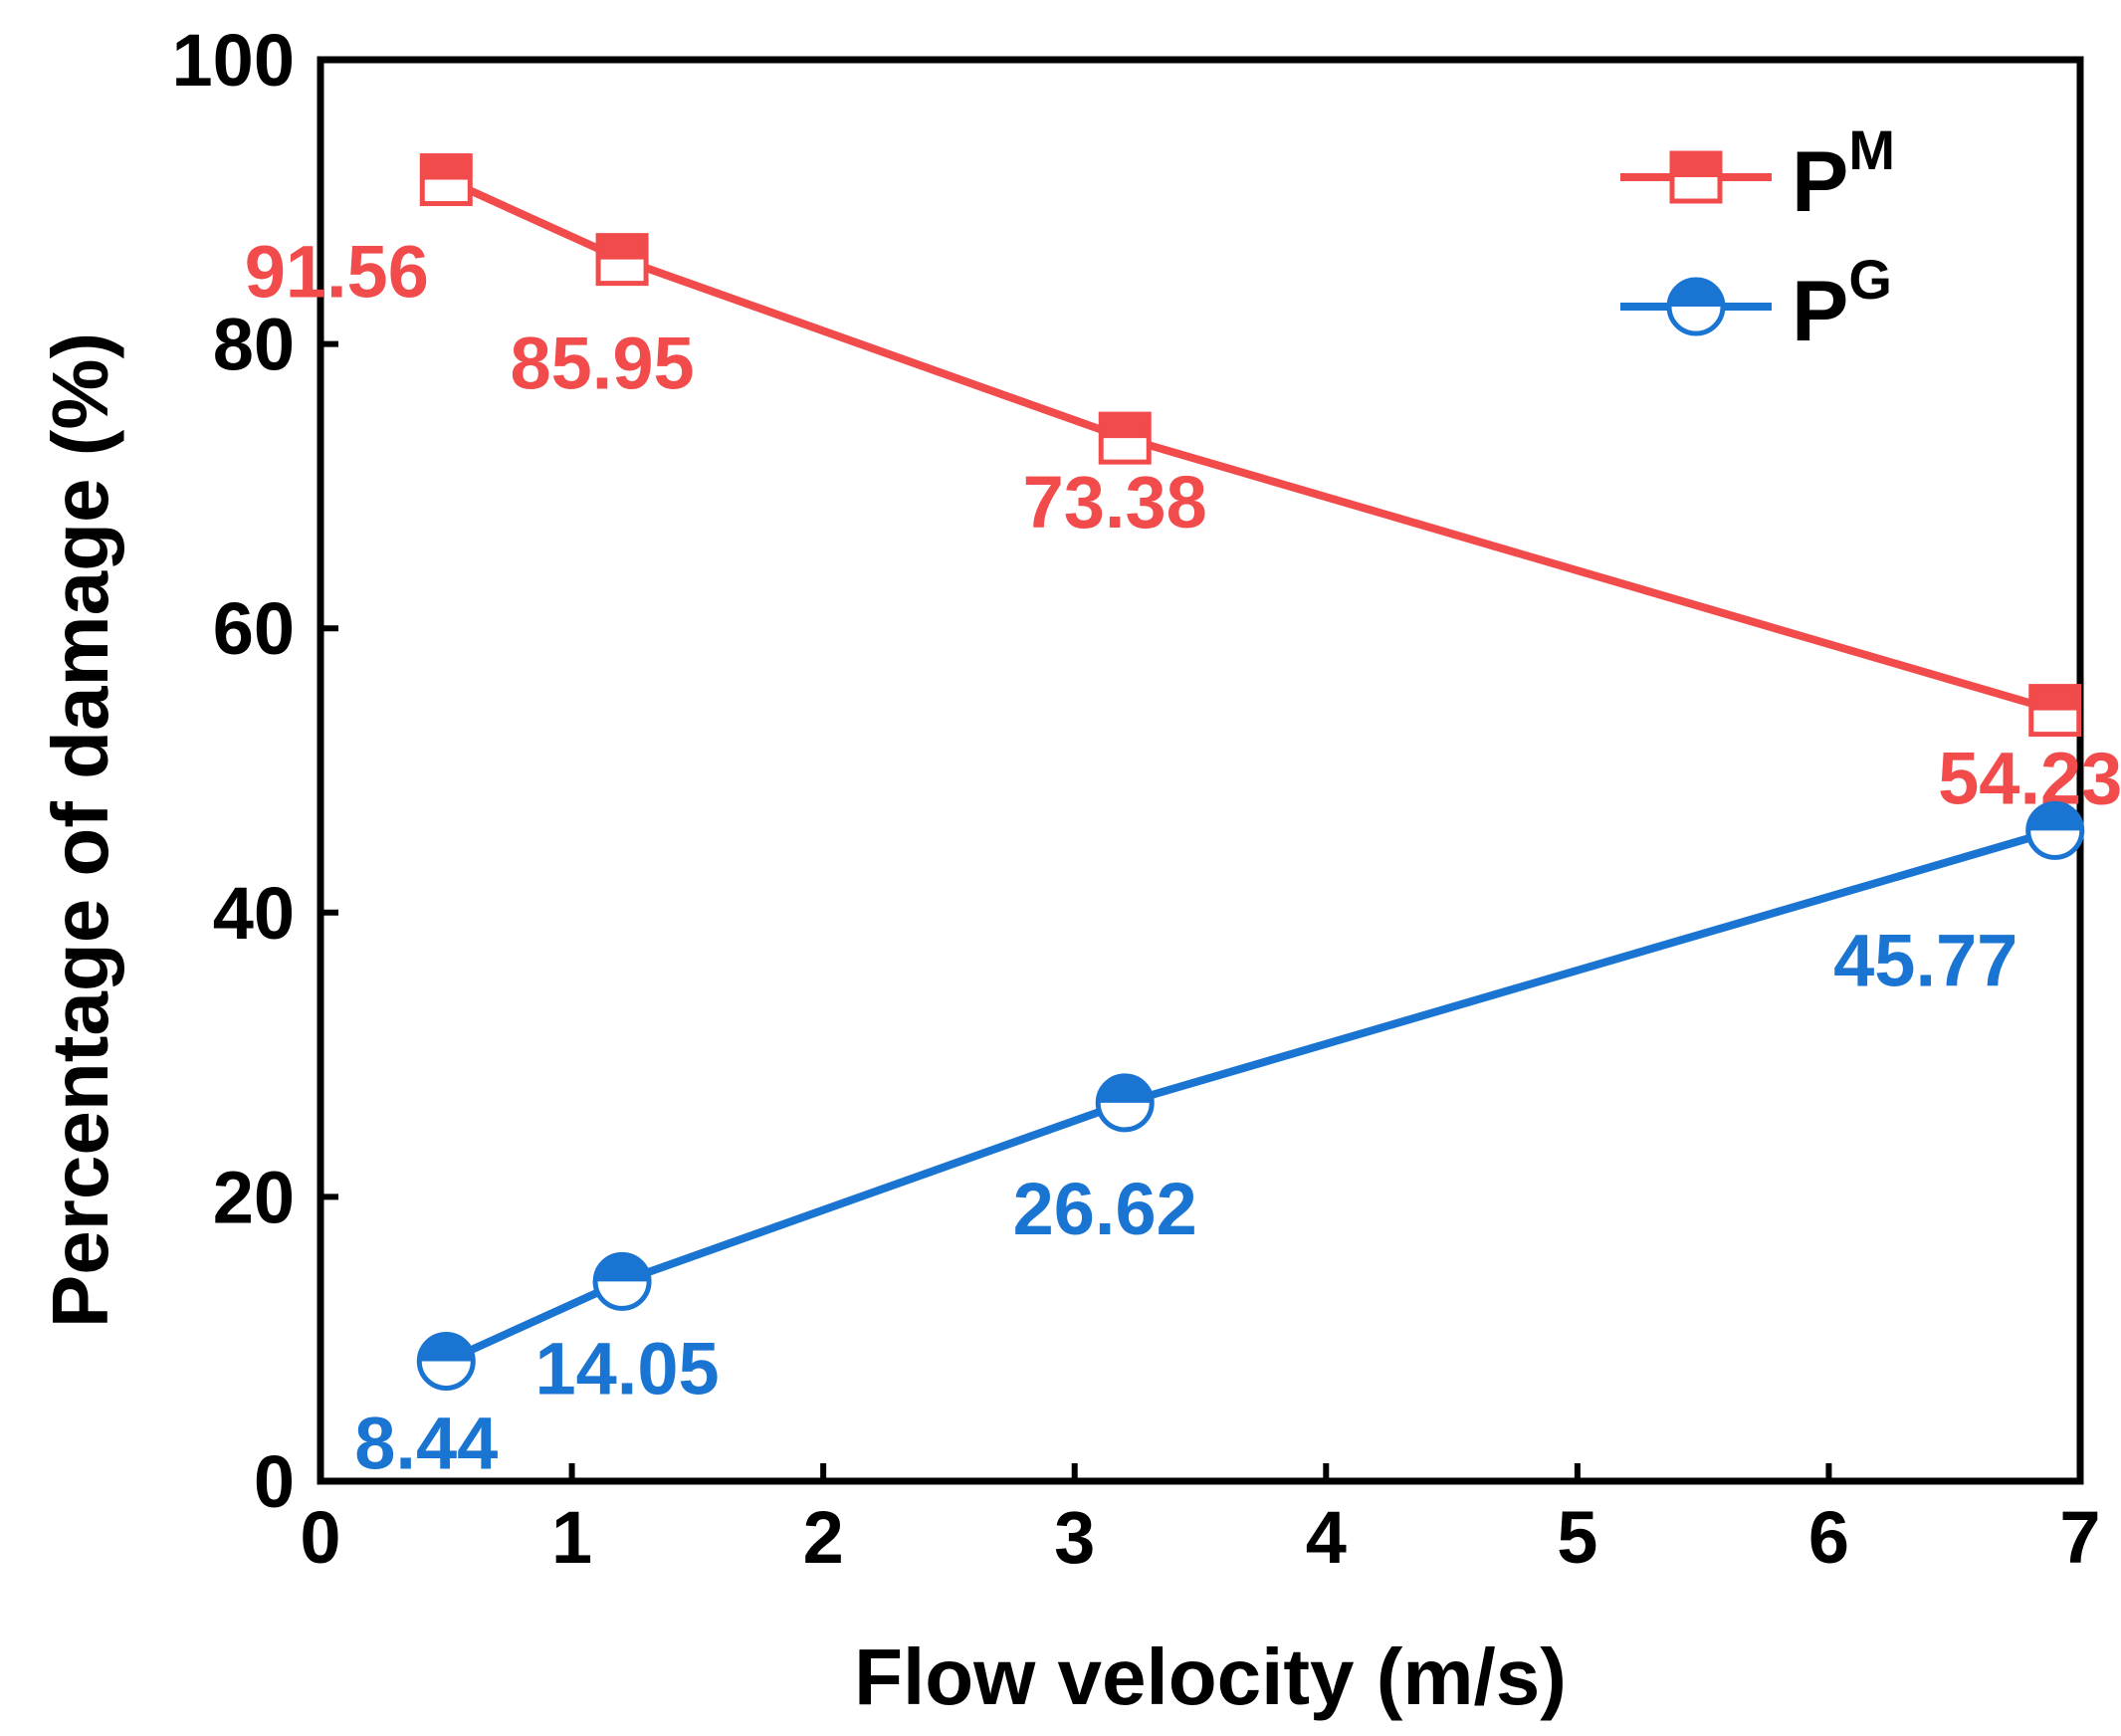 This screenshot has width=2121, height=1736. I want to click on legend-label-superscript: M, so click(1871, 150).